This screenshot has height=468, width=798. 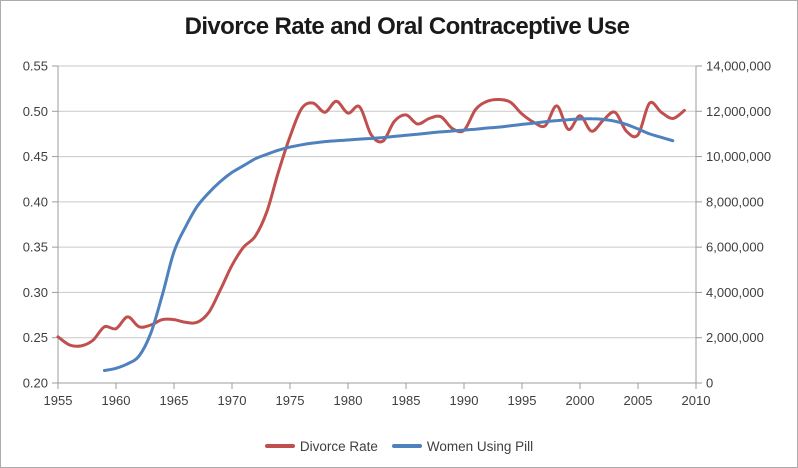 What do you see at coordinates (735, 292) in the screenshot?
I see `y-right-tick-label: 4,000,000` at bounding box center [735, 292].